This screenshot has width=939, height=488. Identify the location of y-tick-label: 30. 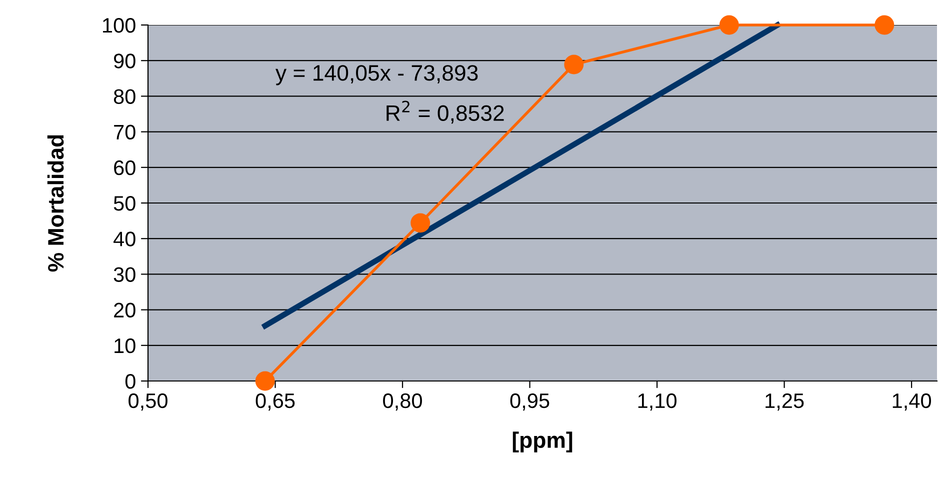
(125, 274).